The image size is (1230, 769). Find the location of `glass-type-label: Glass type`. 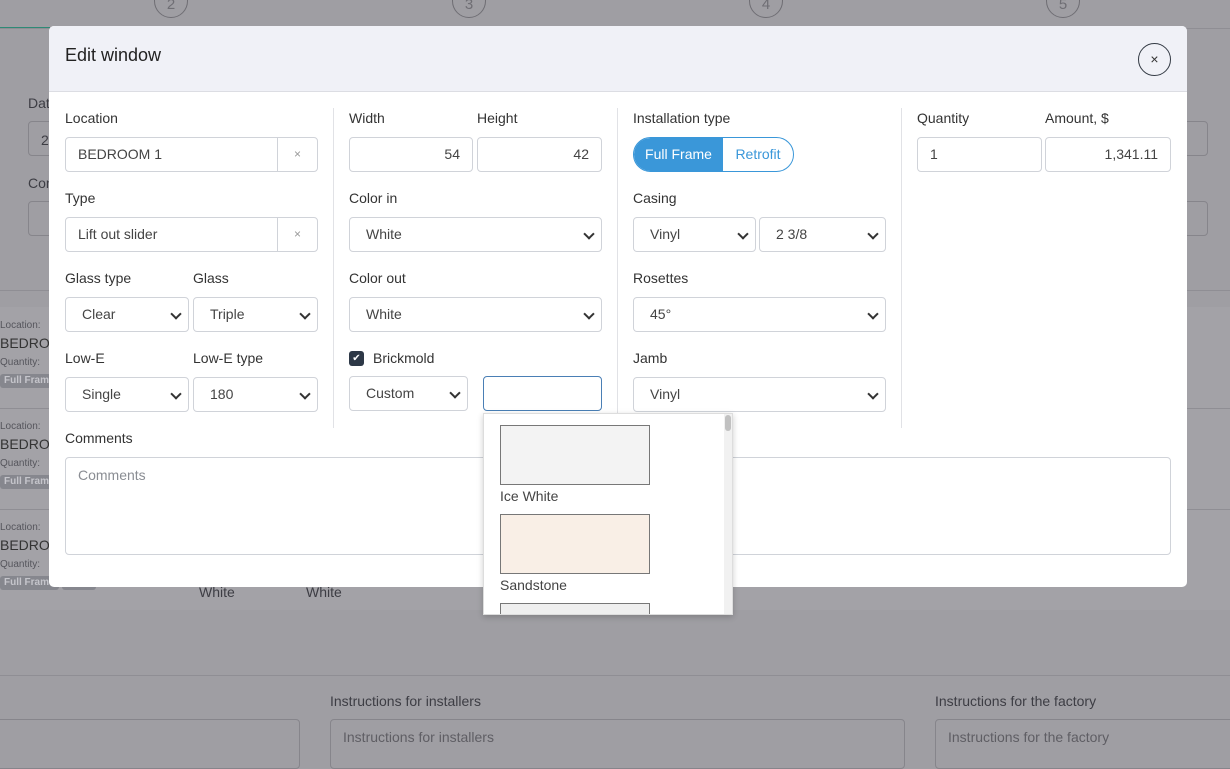

glass-type-label: Glass type is located at coordinates (98, 278).